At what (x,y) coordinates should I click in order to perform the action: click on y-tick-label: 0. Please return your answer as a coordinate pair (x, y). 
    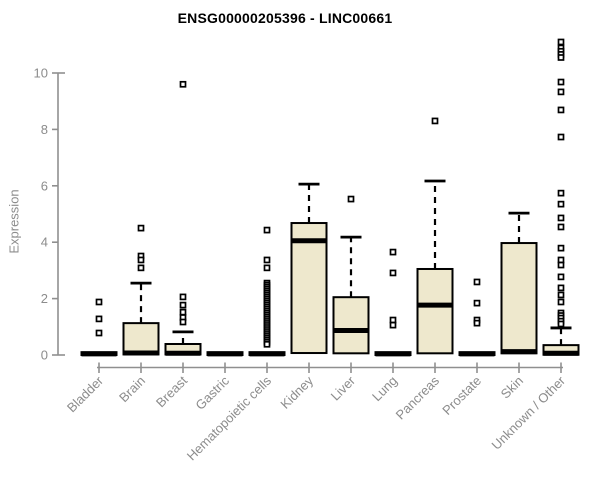
    Looking at the image, I should click on (44, 355).